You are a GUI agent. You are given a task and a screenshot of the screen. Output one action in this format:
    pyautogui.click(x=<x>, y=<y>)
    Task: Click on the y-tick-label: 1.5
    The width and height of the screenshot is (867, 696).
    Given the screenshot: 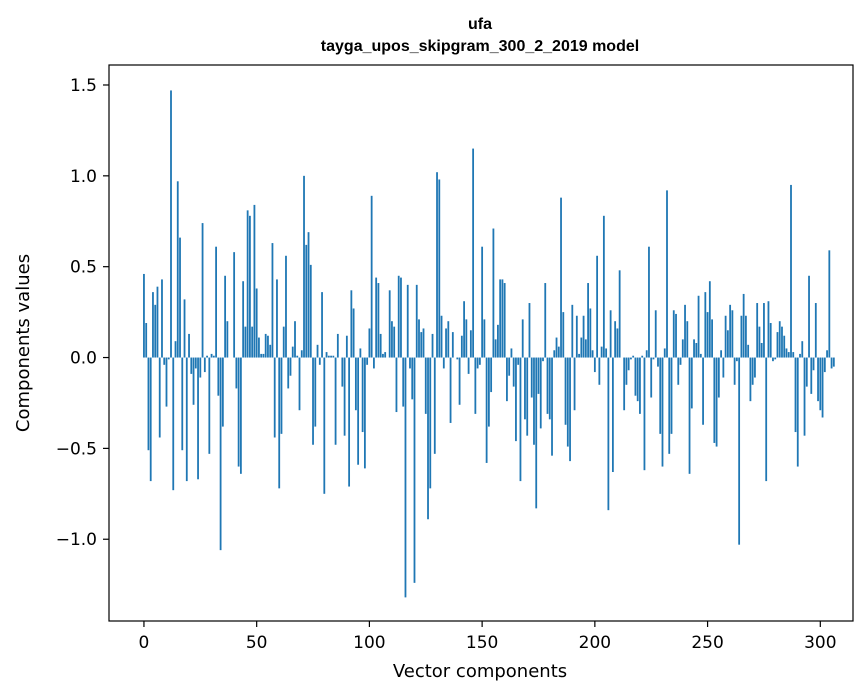 What is the action you would take?
    pyautogui.click(x=83, y=86)
    